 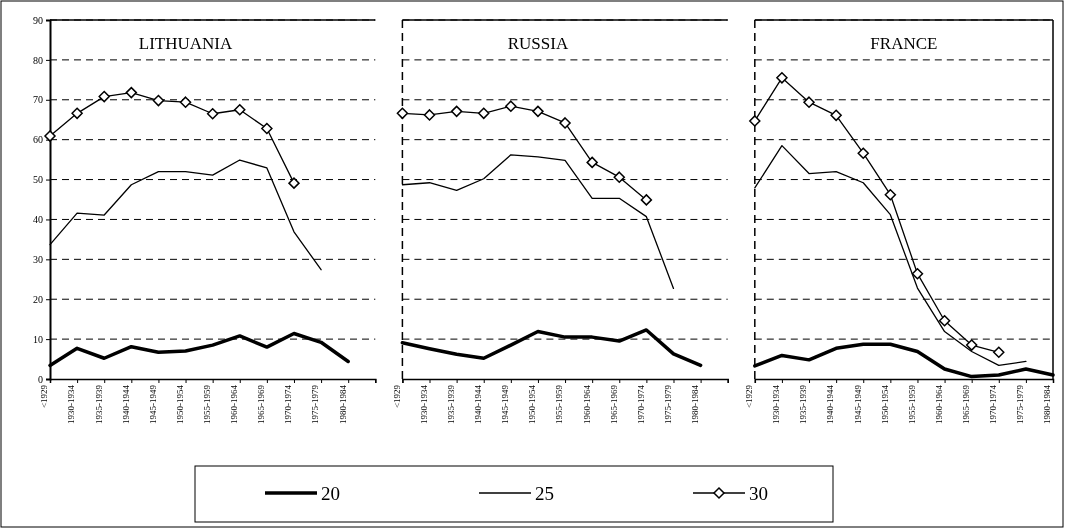 What do you see at coordinates (38, 299) in the screenshot?
I see `y-tick-label: 20` at bounding box center [38, 299].